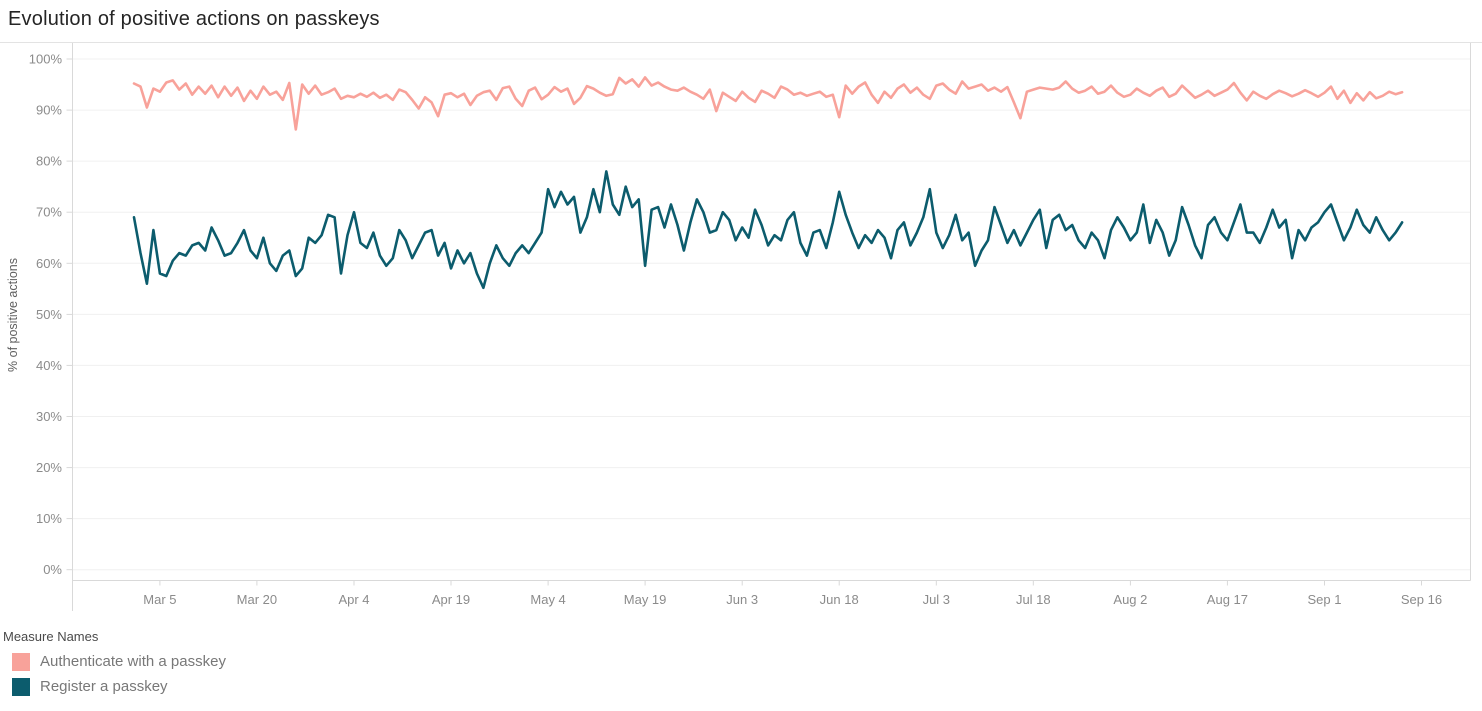  I want to click on legend-title: Measure Names, so click(51, 636).